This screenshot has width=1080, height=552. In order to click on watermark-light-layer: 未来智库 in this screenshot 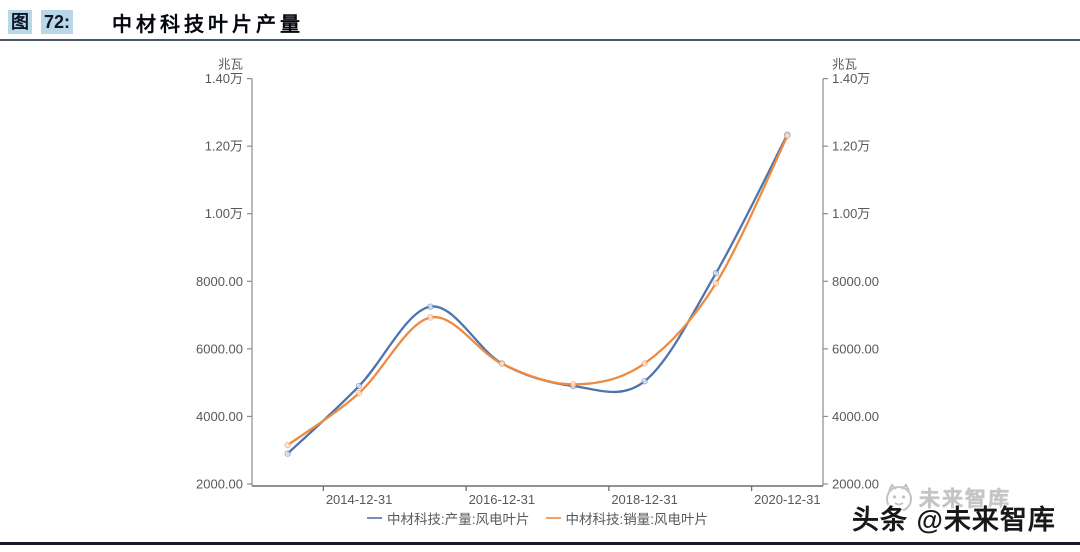, I will do `click(946, 498)`.